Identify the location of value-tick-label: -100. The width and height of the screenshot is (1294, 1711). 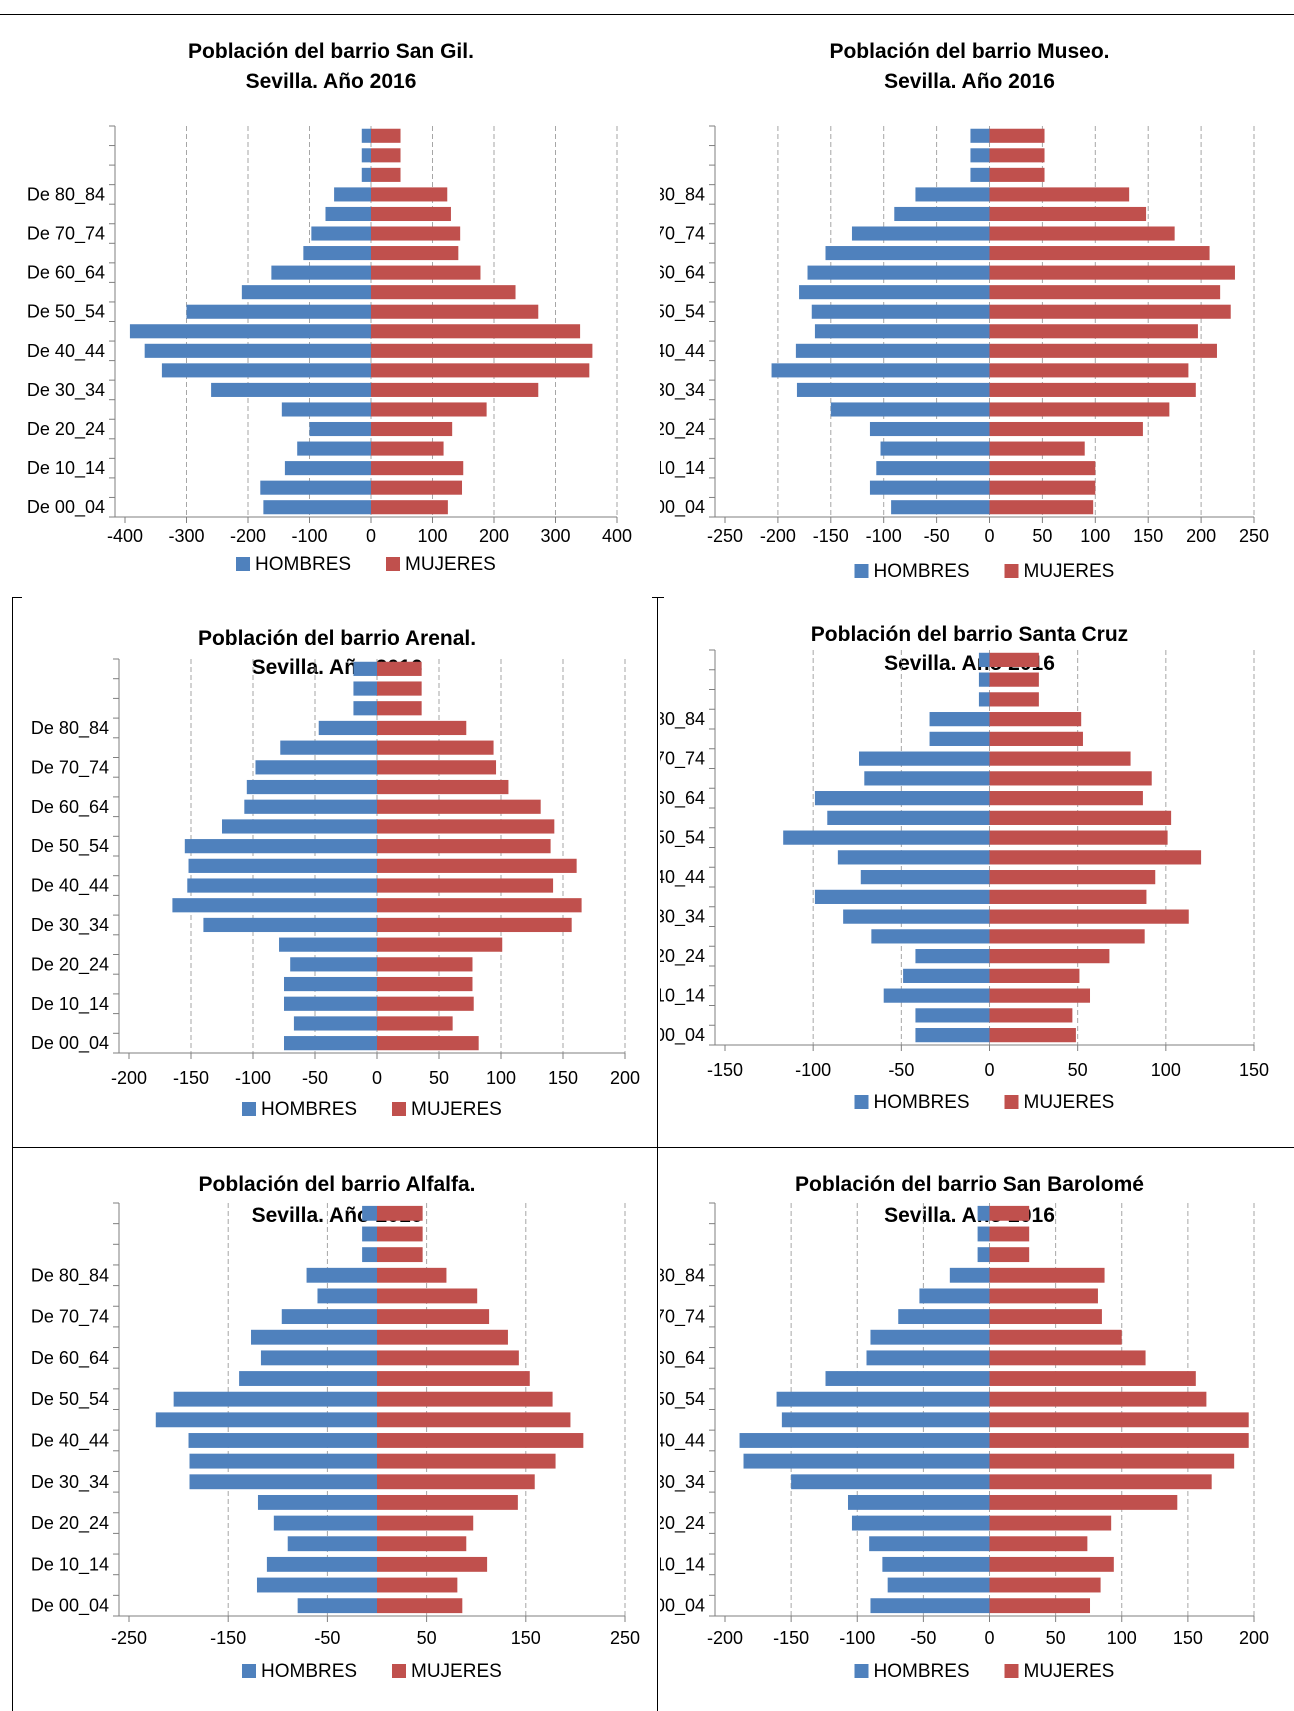
(813, 1070).